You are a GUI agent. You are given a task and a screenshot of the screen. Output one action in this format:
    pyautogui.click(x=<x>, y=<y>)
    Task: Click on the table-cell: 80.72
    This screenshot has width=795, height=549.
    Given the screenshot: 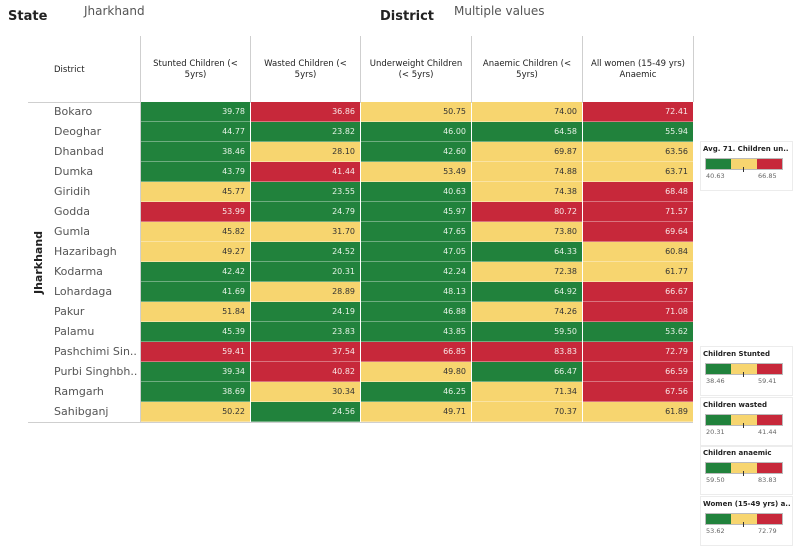 What is the action you would take?
    pyautogui.click(x=527, y=212)
    